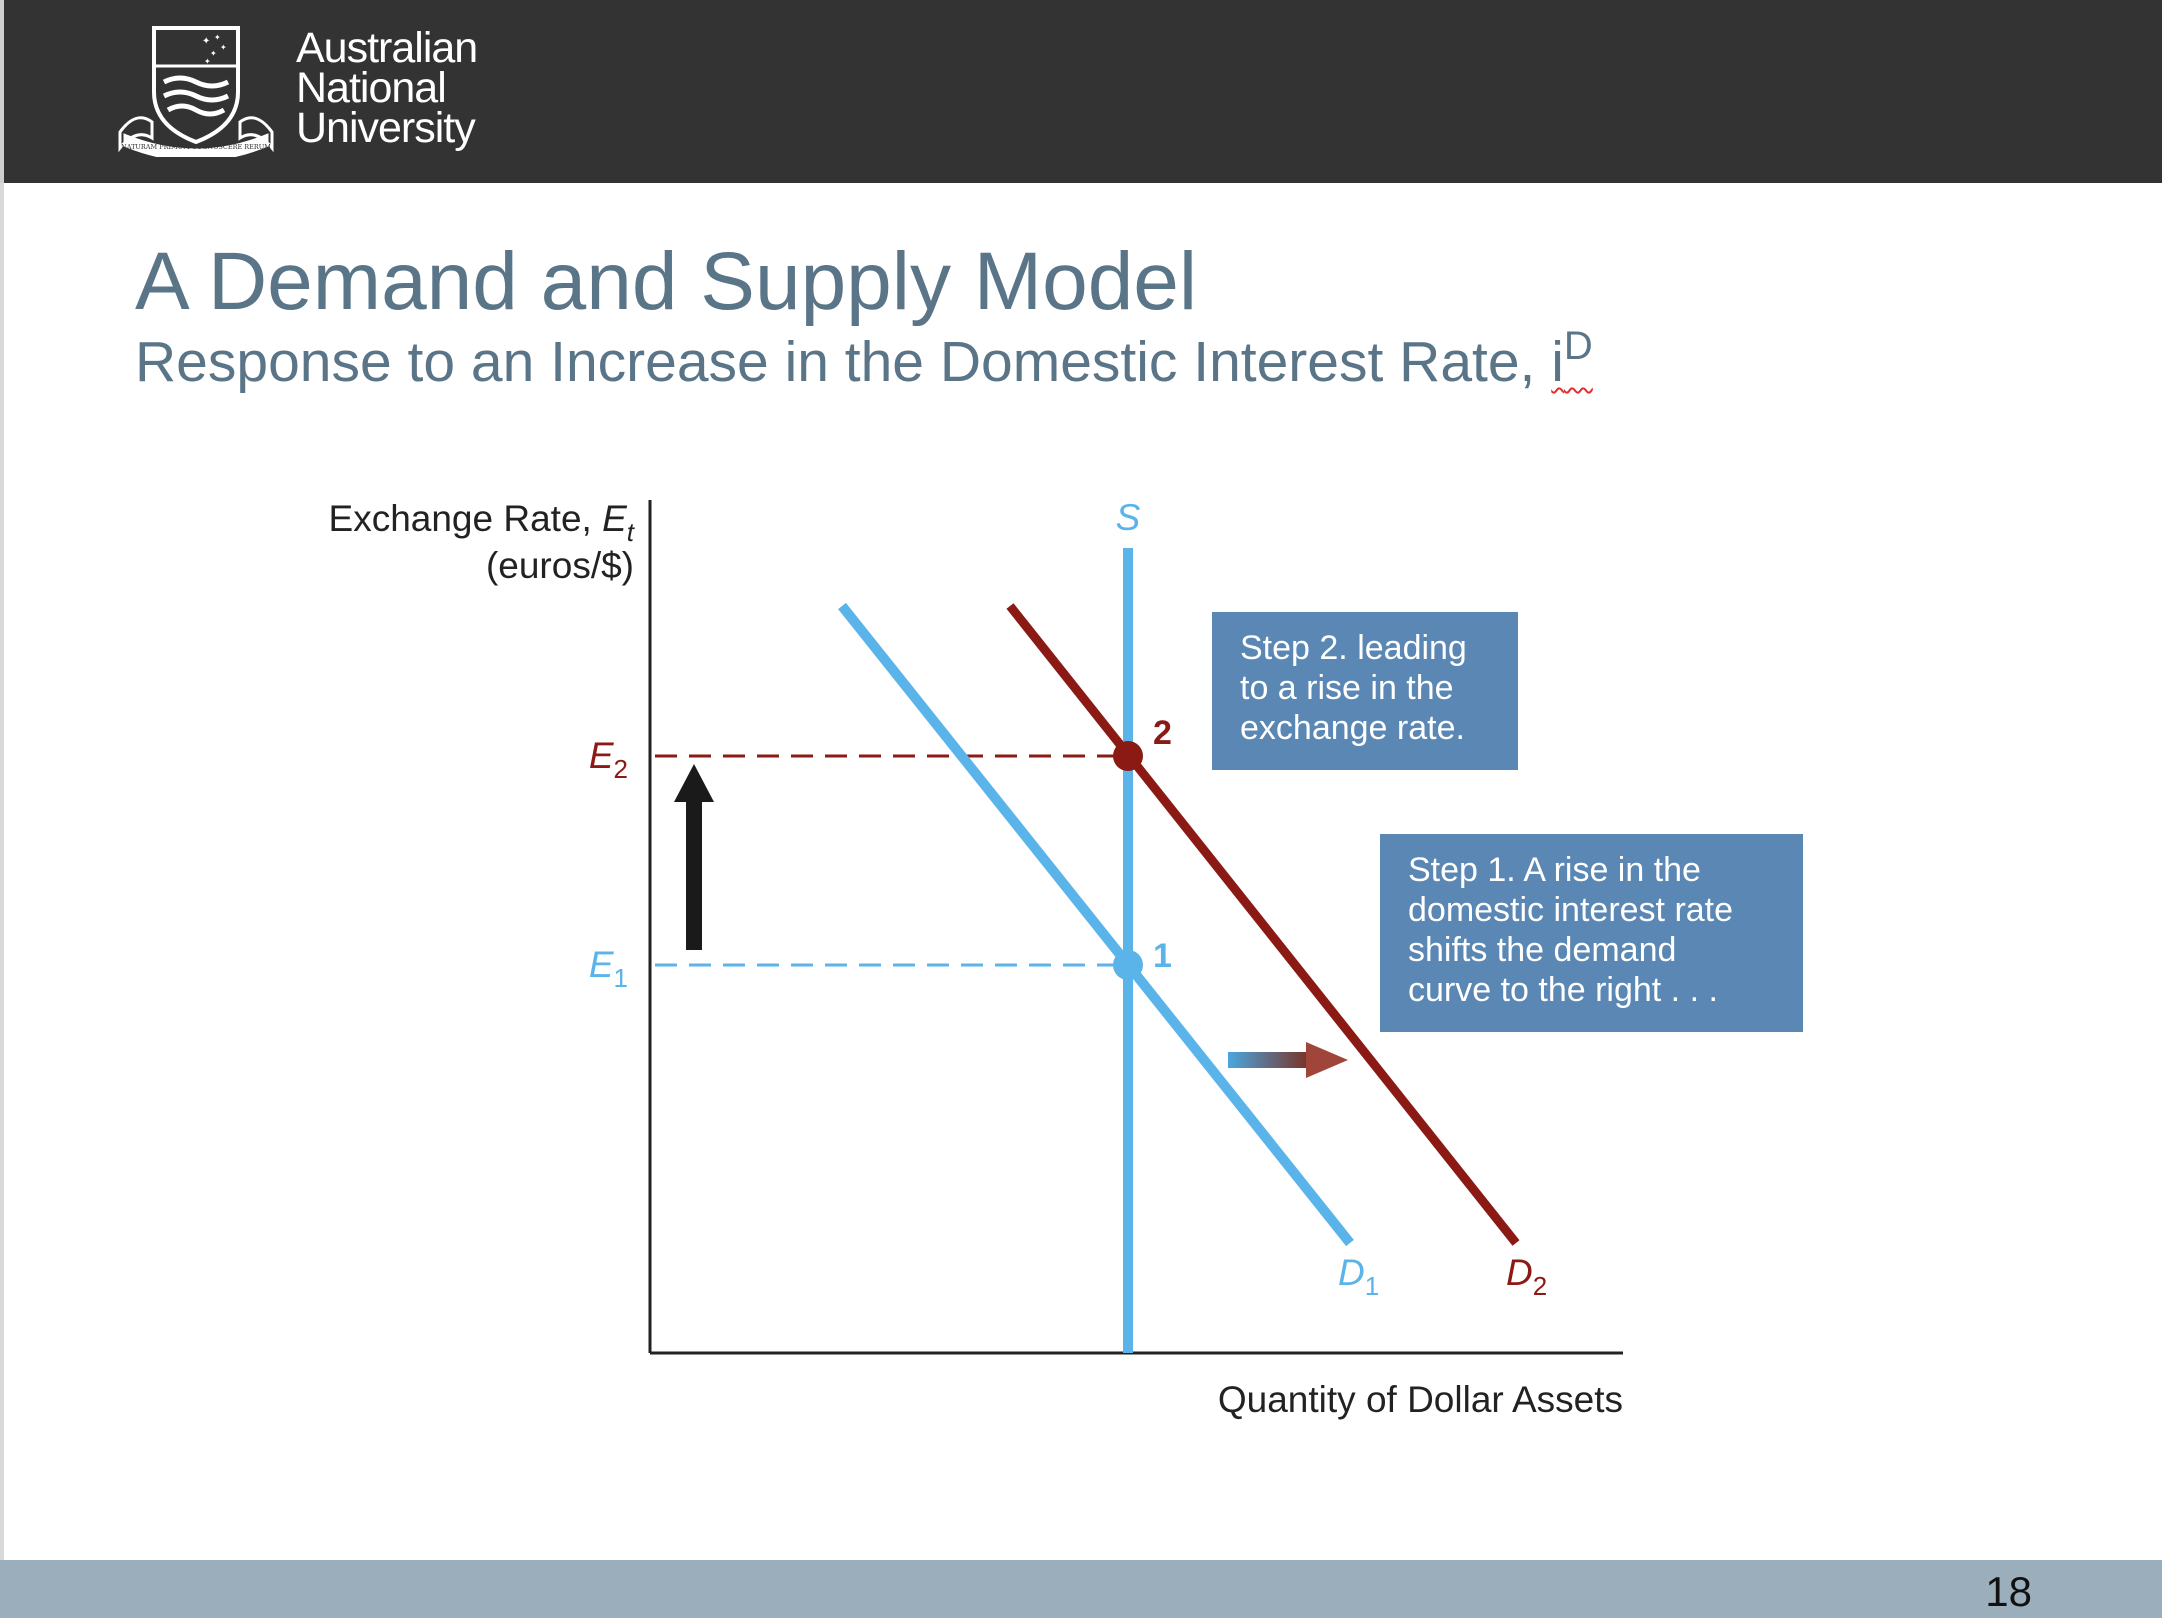 Image resolution: width=2162 pixels, height=1618 pixels. Describe the element at coordinates (1081, 1589) in the screenshot. I see `footer-bar` at that location.